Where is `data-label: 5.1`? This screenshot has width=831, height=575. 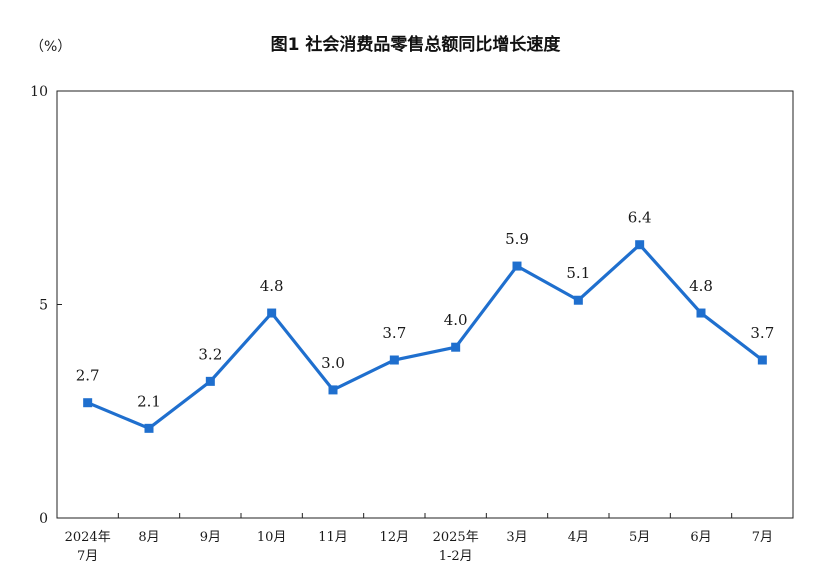 data-label: 5.1 is located at coordinates (578, 273).